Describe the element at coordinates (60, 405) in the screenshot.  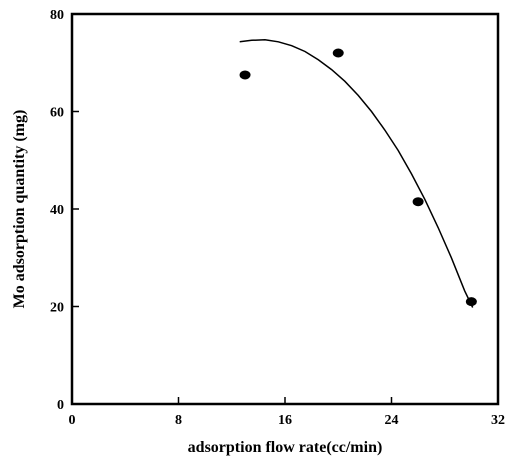
I see `y-tick-label: 0` at that location.